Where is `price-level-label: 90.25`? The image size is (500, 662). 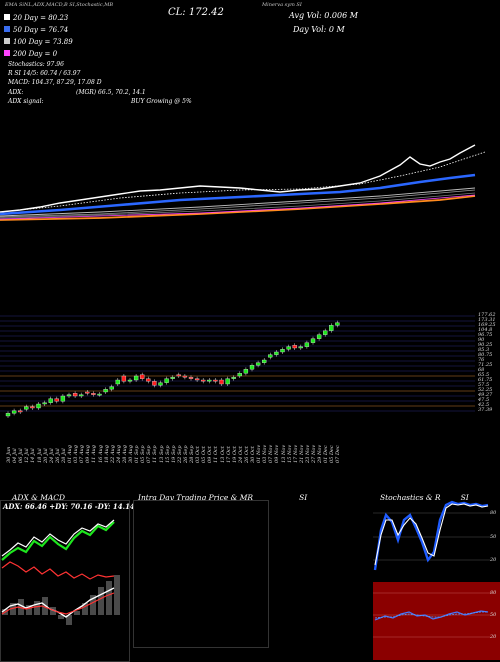
price-level-label: 90.25 is located at coordinates (485, 345).